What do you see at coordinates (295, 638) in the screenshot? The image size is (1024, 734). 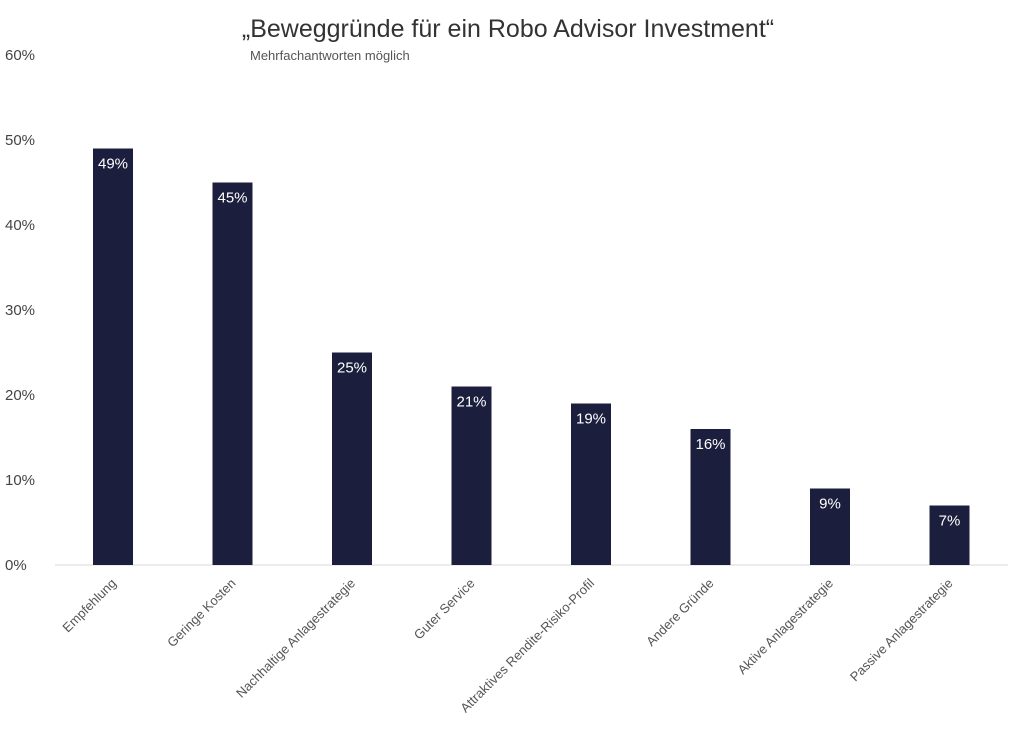 I see `x-tick-label: Nachhaltige Anlagestrategie` at bounding box center [295, 638].